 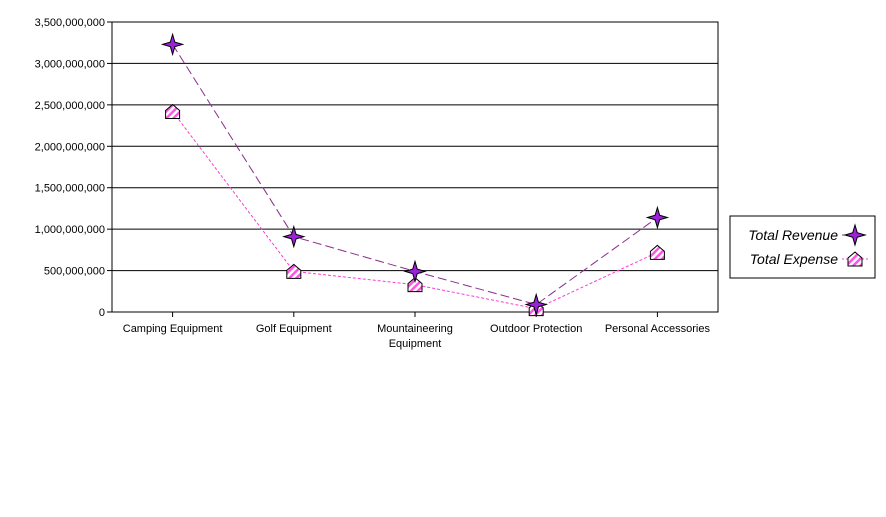 What do you see at coordinates (70, 147) in the screenshot?
I see `y-tick-label: 2,000,000,000` at bounding box center [70, 147].